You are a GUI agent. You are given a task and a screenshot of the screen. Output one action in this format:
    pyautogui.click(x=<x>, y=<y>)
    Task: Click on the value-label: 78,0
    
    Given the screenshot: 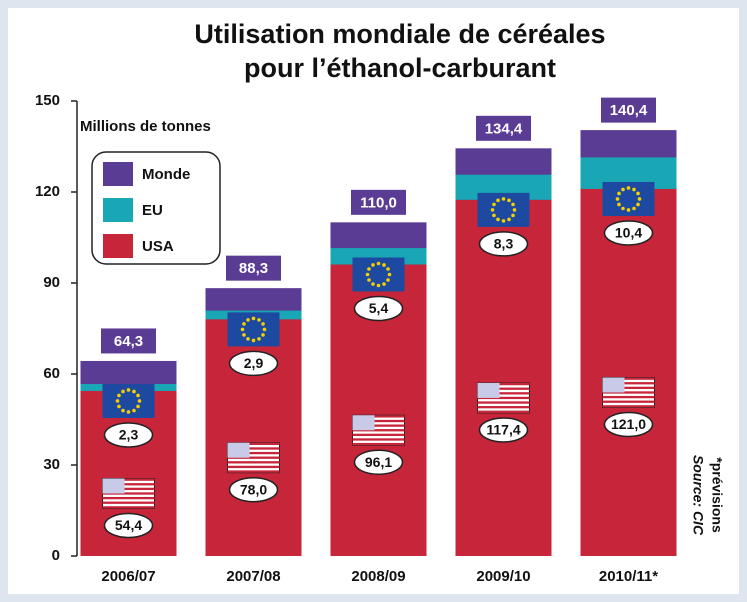 What is the action you would take?
    pyautogui.click(x=253, y=489)
    